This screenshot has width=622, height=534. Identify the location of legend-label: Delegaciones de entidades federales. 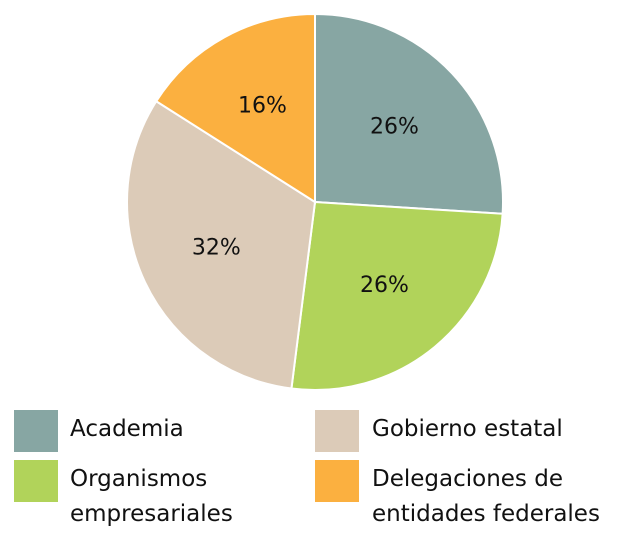
(486, 496).